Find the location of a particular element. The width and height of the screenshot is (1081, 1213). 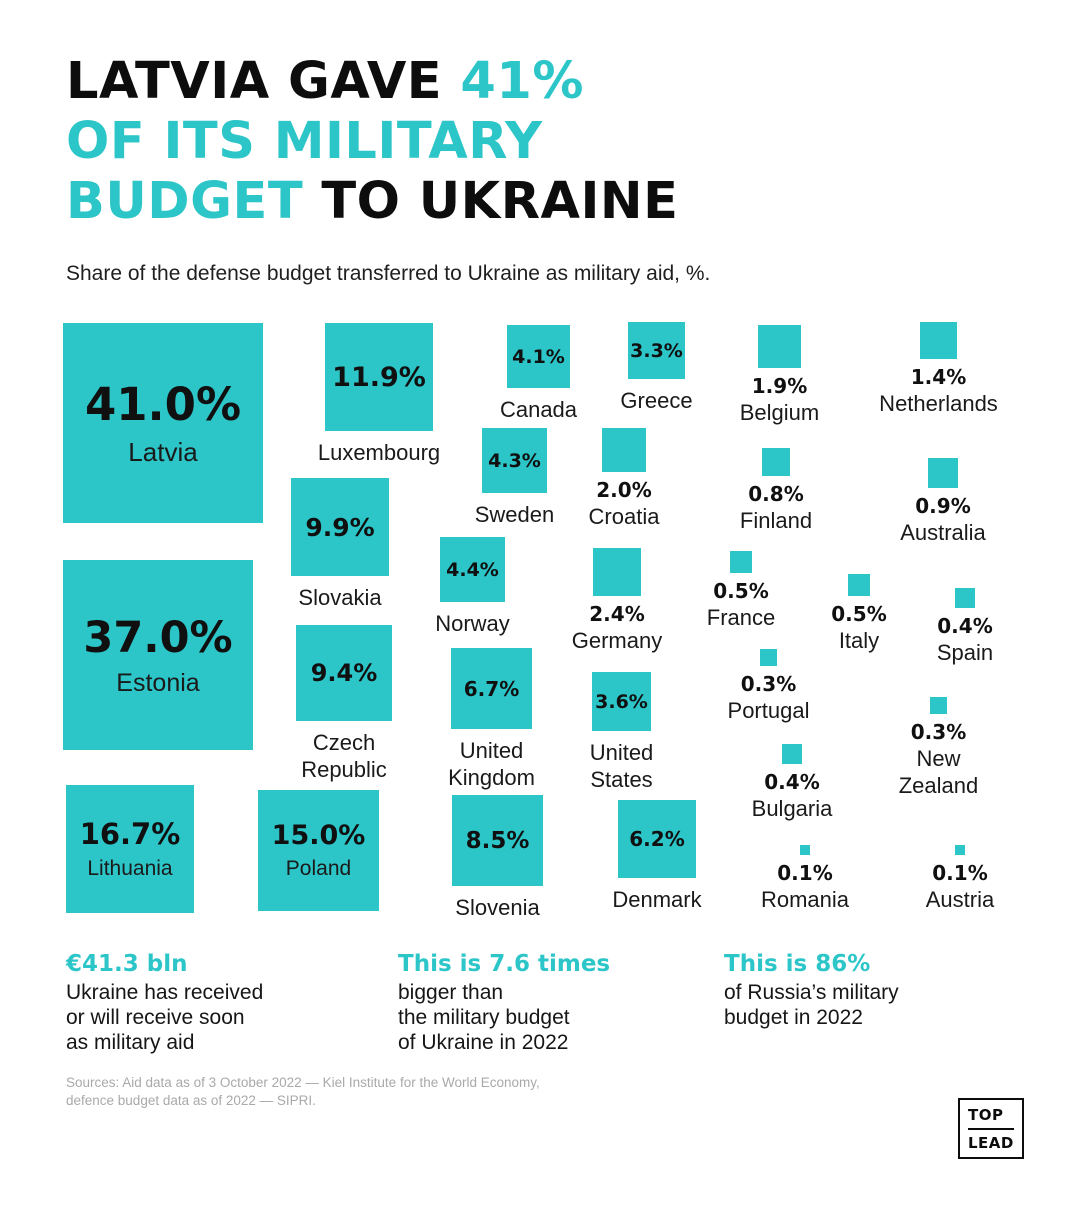

country-label: Bulgaria is located at coordinates (792, 808).